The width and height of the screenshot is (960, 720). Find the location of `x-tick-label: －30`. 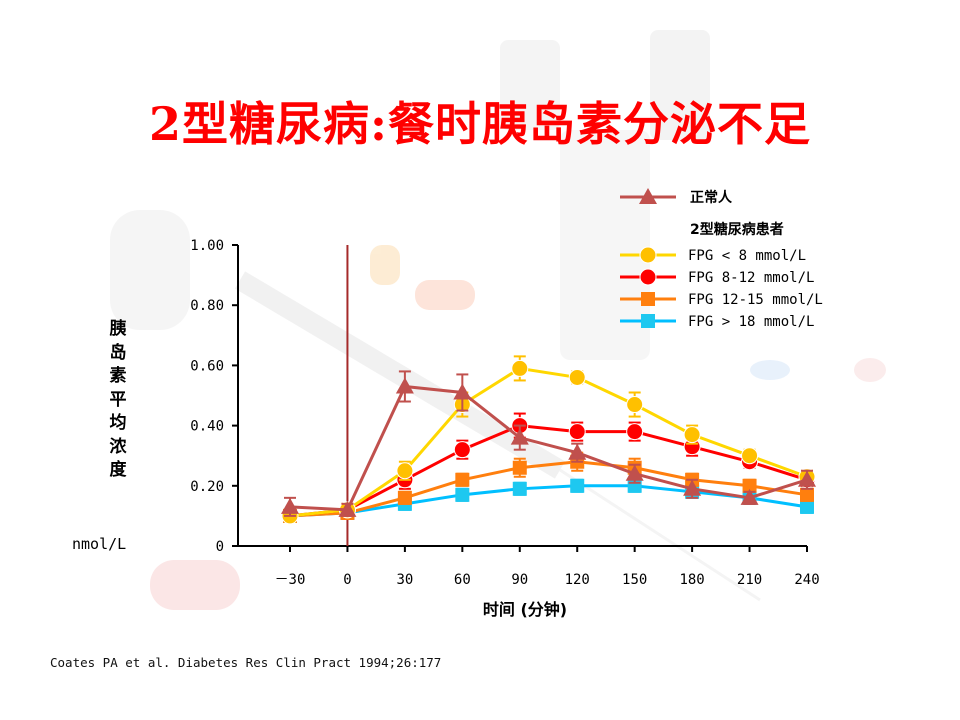

x-tick-label: －30 is located at coordinates (290, 580).